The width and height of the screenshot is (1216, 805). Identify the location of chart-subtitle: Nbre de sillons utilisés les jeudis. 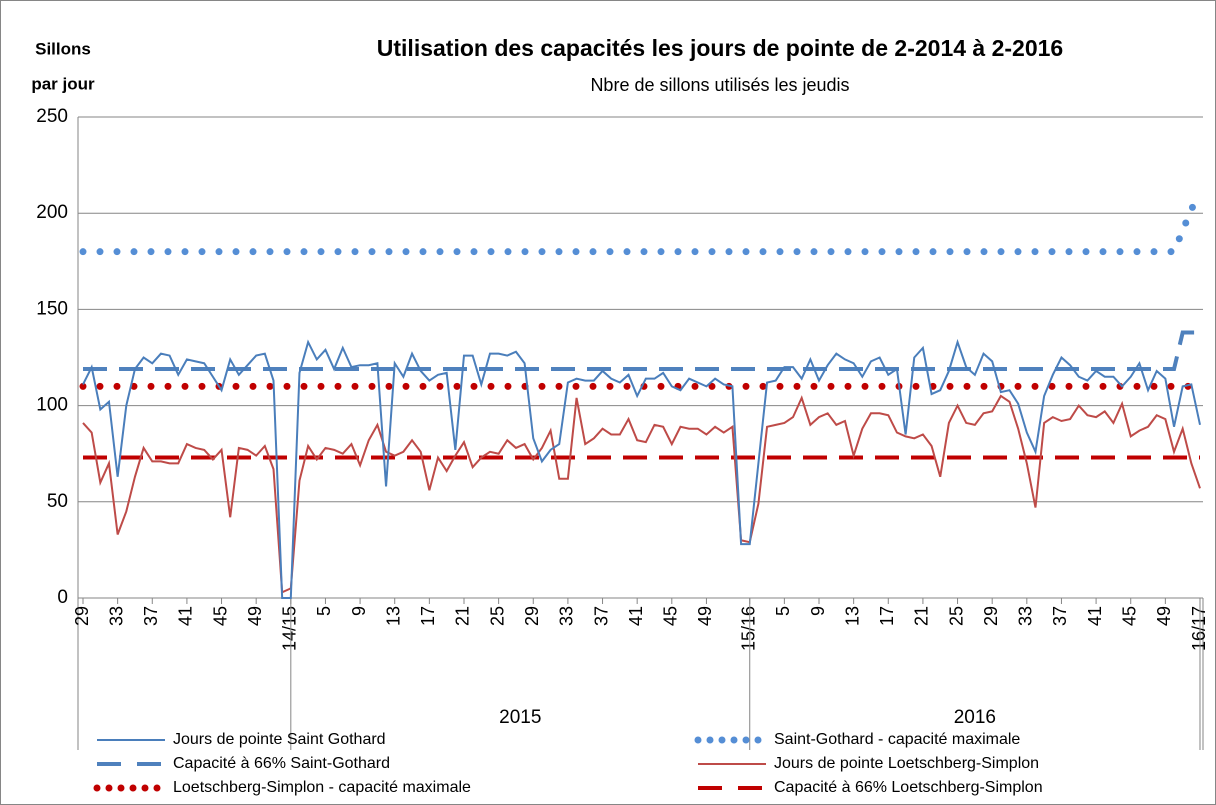
(719, 85).